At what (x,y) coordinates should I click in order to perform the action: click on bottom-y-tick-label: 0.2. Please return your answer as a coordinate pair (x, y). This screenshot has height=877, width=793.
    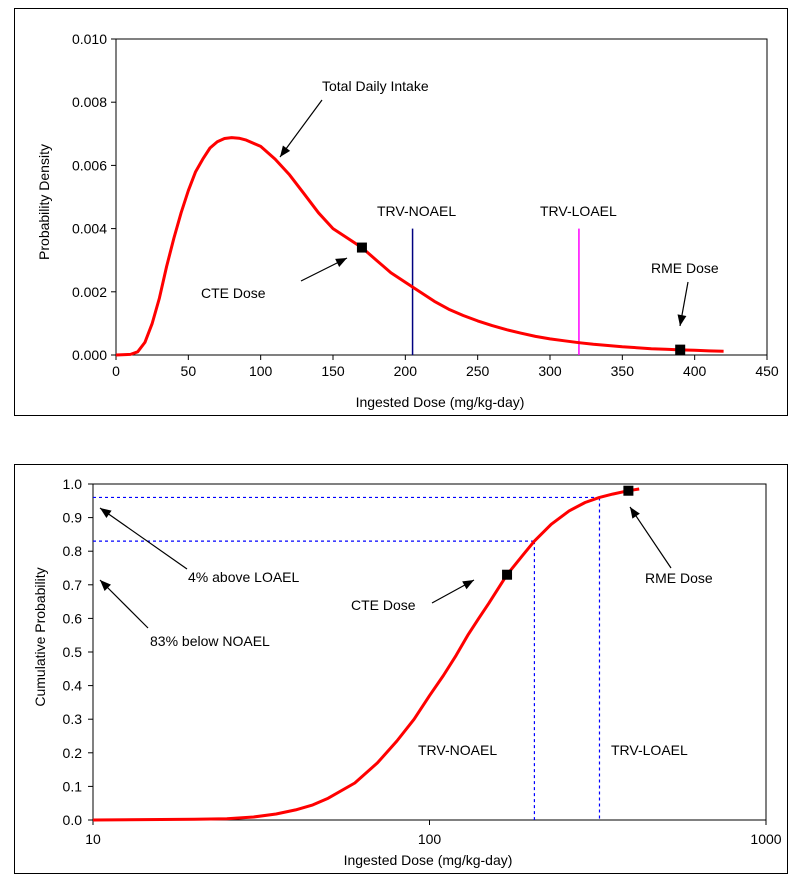
    Looking at the image, I should click on (73, 753).